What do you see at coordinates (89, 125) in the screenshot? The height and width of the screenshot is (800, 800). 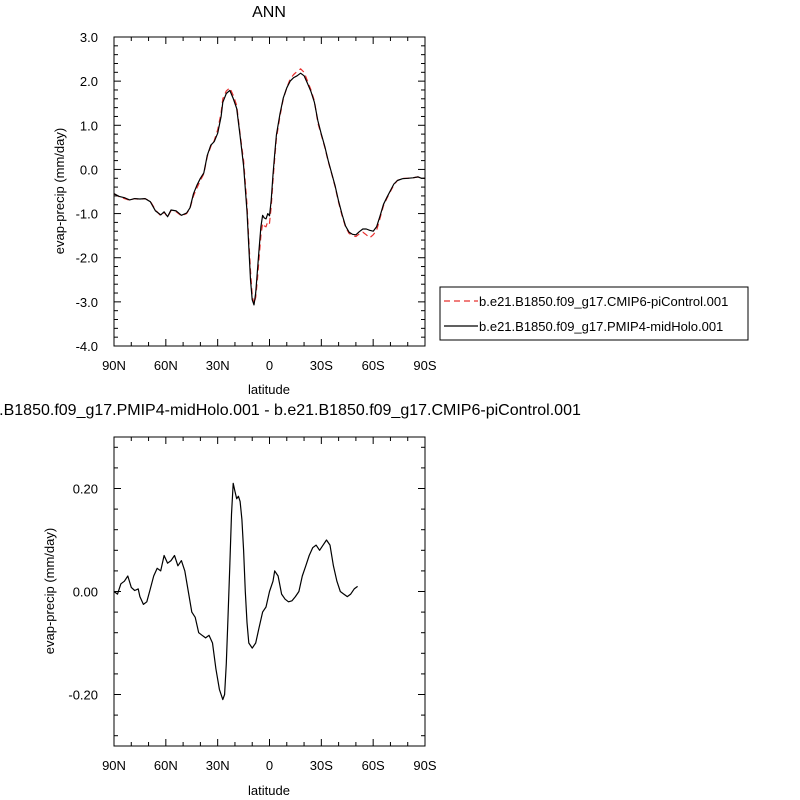 I see `top-y-tick-label: 1.0` at bounding box center [89, 125].